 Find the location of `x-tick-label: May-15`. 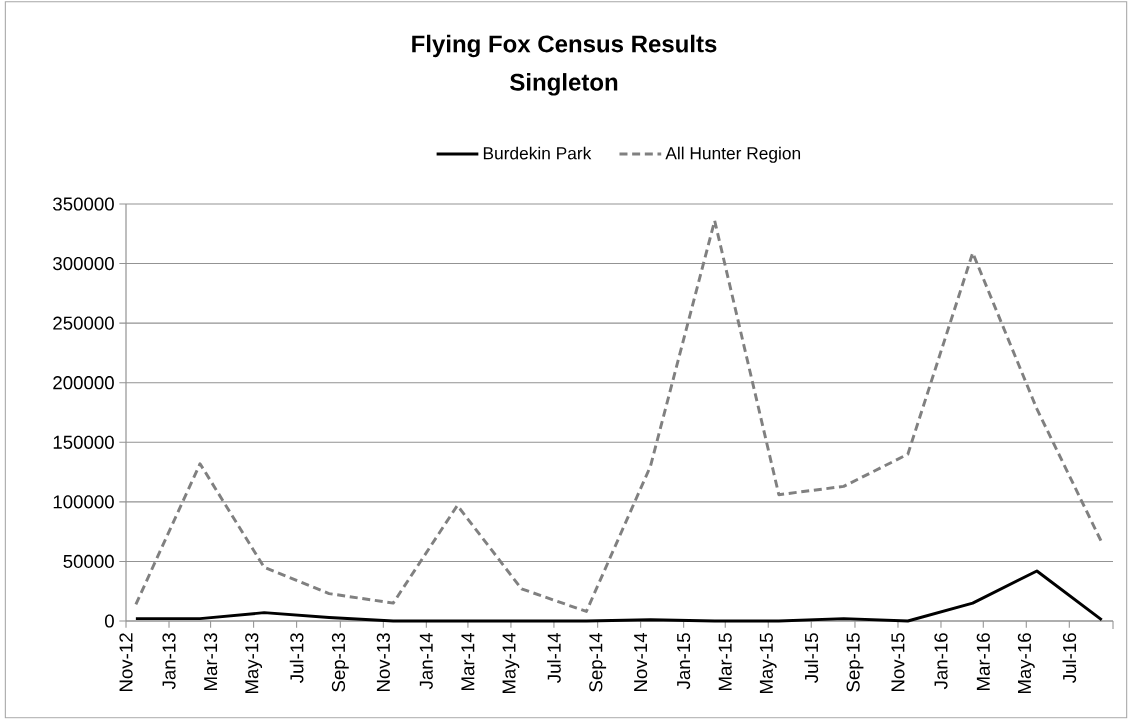

x-tick-label: May-15 is located at coordinates (768, 663).